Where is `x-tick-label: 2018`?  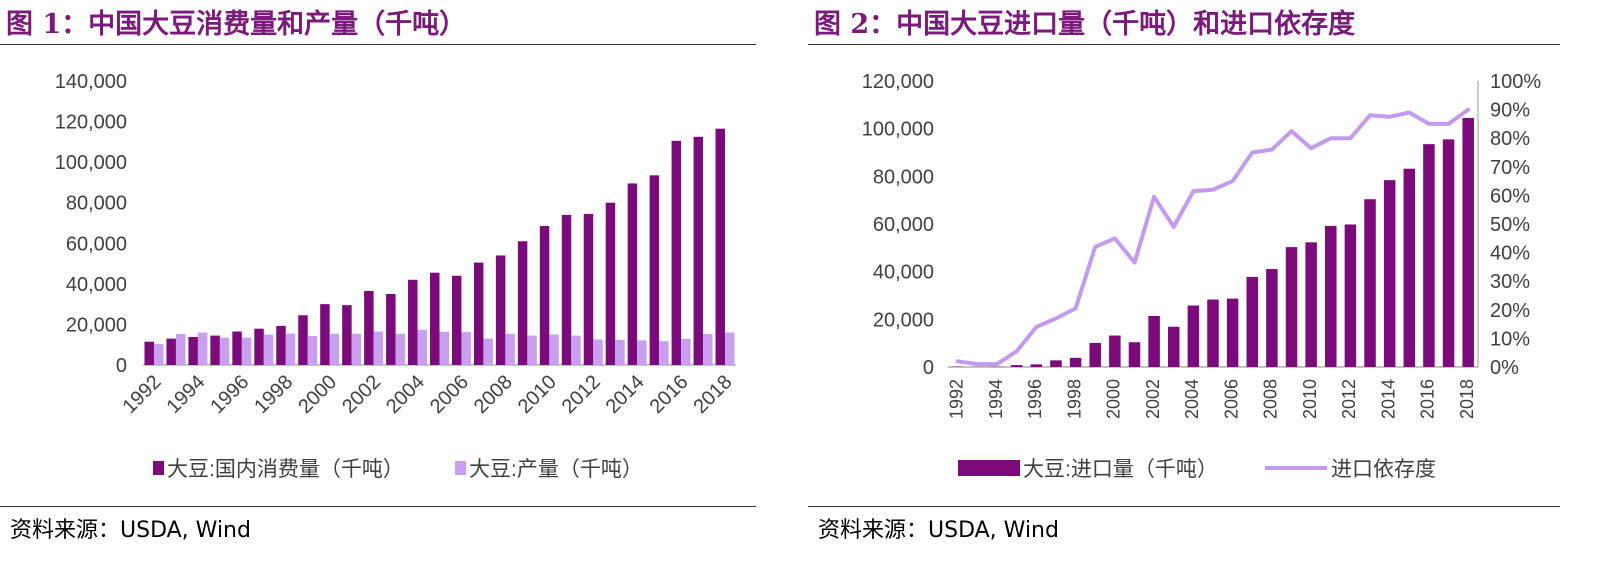
x-tick-label: 2018 is located at coordinates (713, 394).